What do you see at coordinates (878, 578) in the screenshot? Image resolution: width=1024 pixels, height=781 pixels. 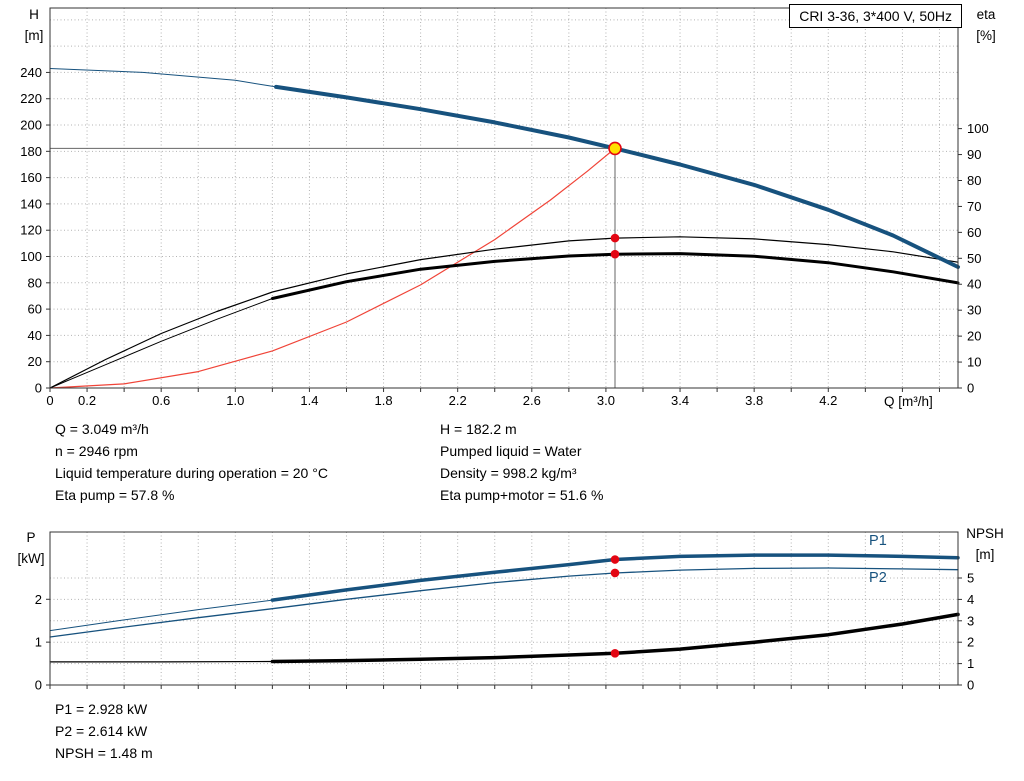 I see `curve-label-p2: P2` at bounding box center [878, 578].